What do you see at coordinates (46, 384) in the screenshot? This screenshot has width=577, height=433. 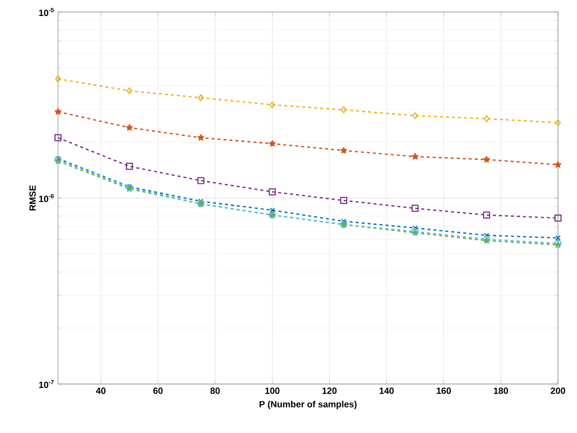 I see `y-tick-label: 10$^{-7}$` at bounding box center [46, 384].